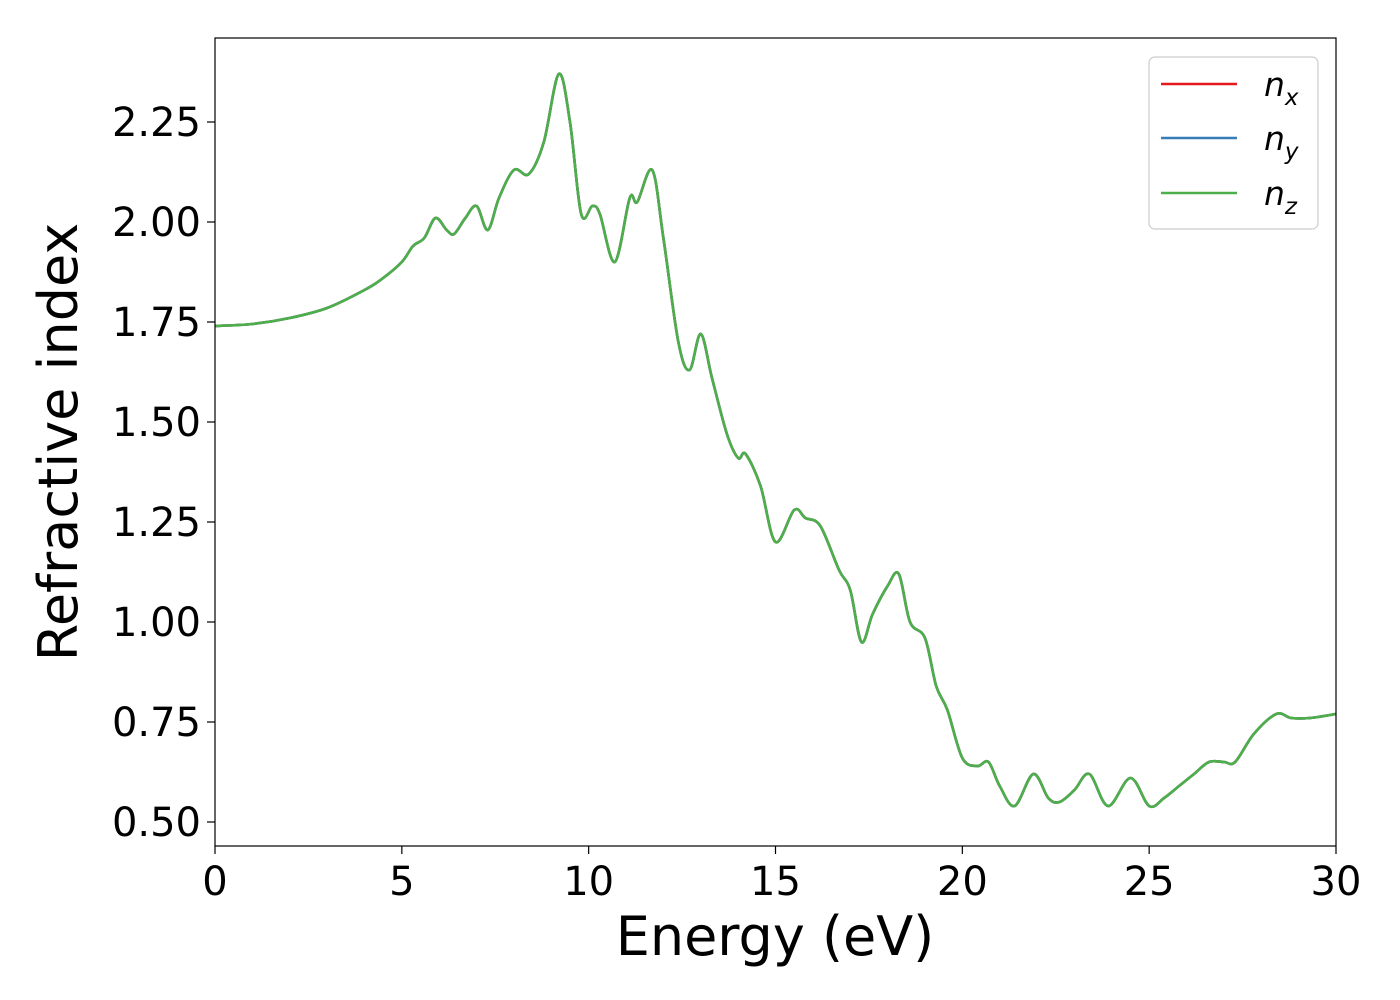 This screenshot has width=1400, height=1000. What do you see at coordinates (588, 882) in the screenshot?
I see `x-tick-label: 10` at bounding box center [588, 882].